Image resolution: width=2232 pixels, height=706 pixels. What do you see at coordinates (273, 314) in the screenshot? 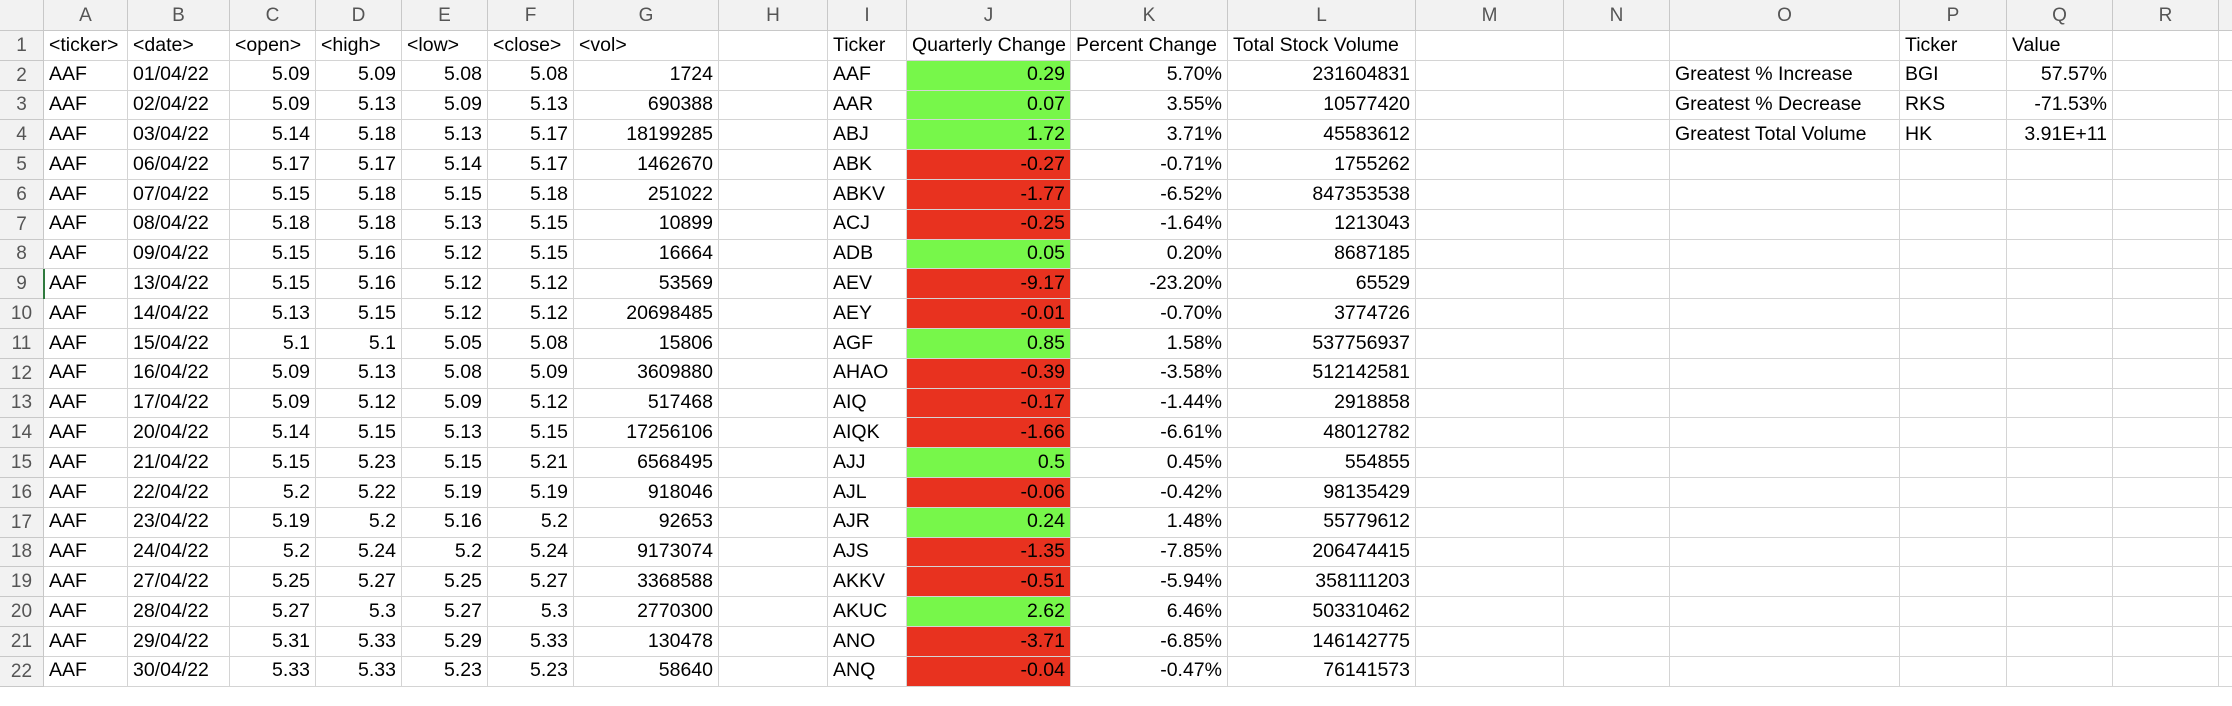
I see `cell-c10: 5.13` at bounding box center [273, 314].